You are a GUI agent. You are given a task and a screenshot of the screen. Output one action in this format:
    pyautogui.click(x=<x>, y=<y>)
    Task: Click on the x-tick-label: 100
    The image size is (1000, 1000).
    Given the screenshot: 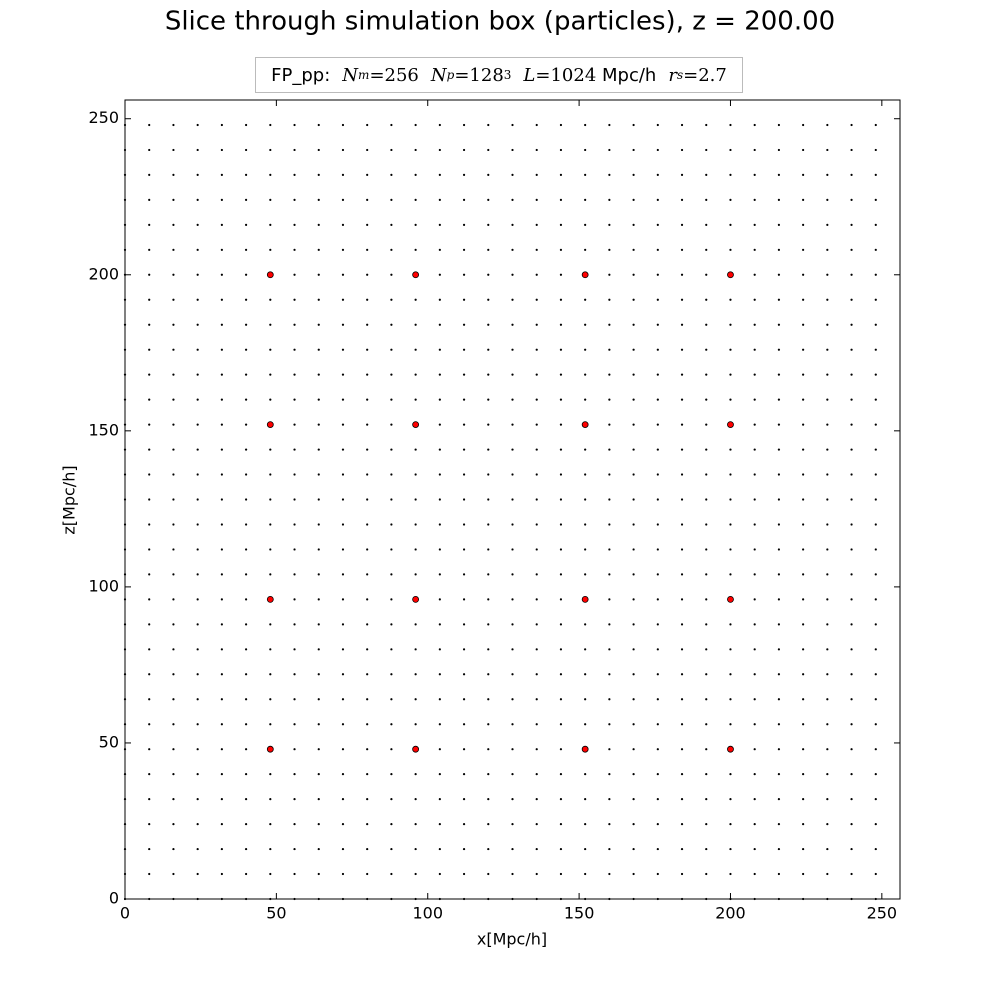 What is the action you would take?
    pyautogui.click(x=427, y=913)
    